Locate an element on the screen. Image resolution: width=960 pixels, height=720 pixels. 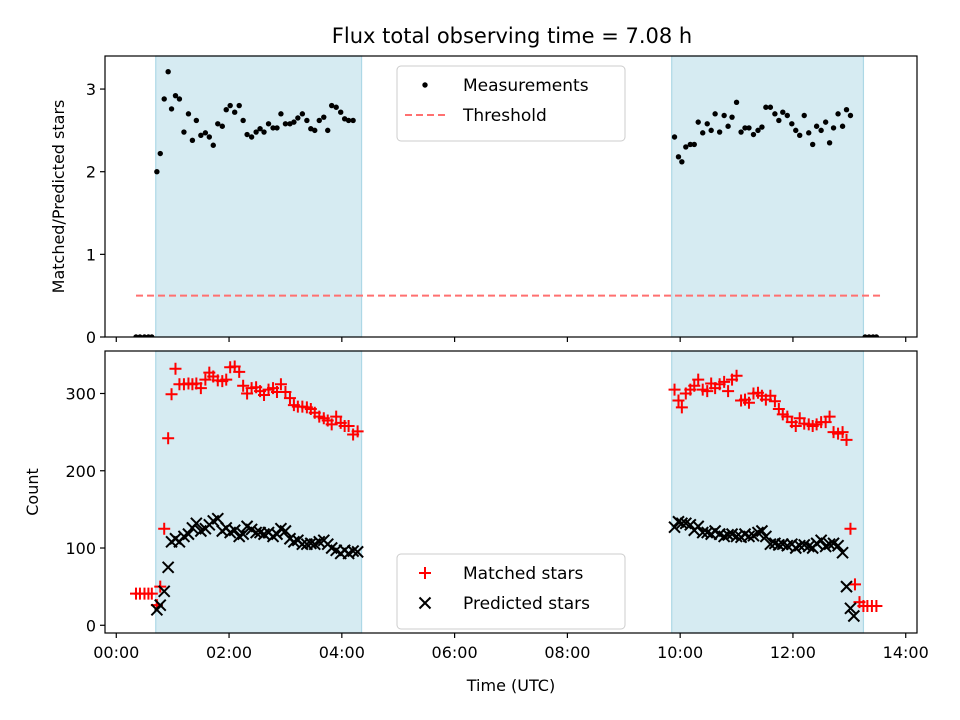
bottom-y-tick-label-2: 200 is located at coordinates (80, 471).